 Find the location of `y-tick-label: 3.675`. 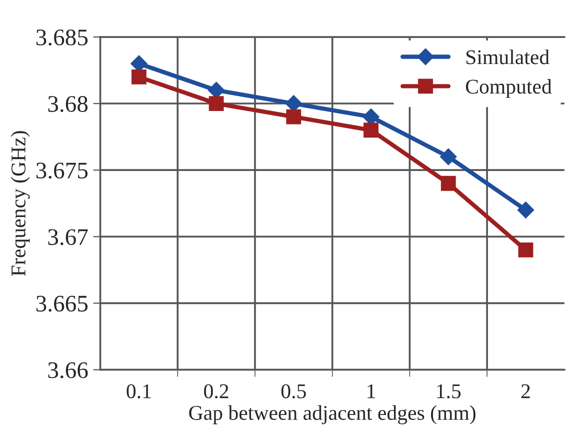

y-tick-label: 3.675 is located at coordinates (62, 170).